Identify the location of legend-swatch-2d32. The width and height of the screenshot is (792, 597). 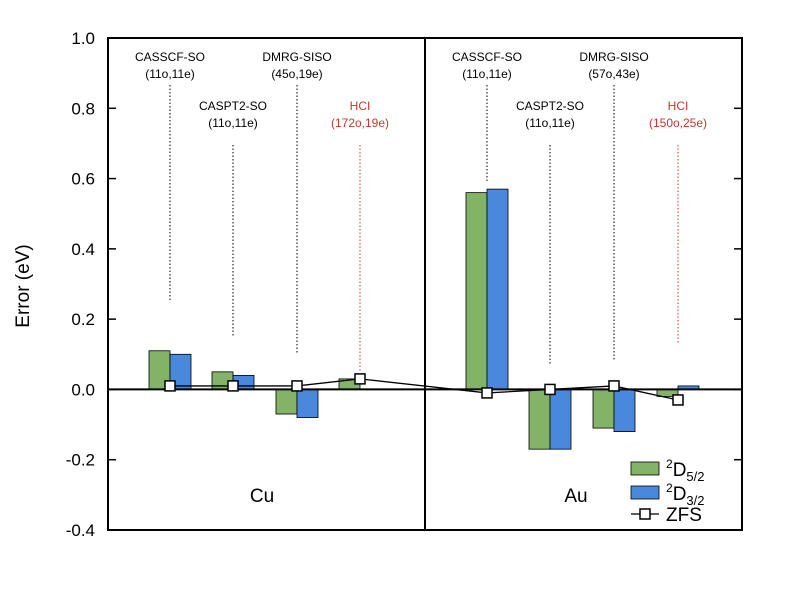
(645, 492).